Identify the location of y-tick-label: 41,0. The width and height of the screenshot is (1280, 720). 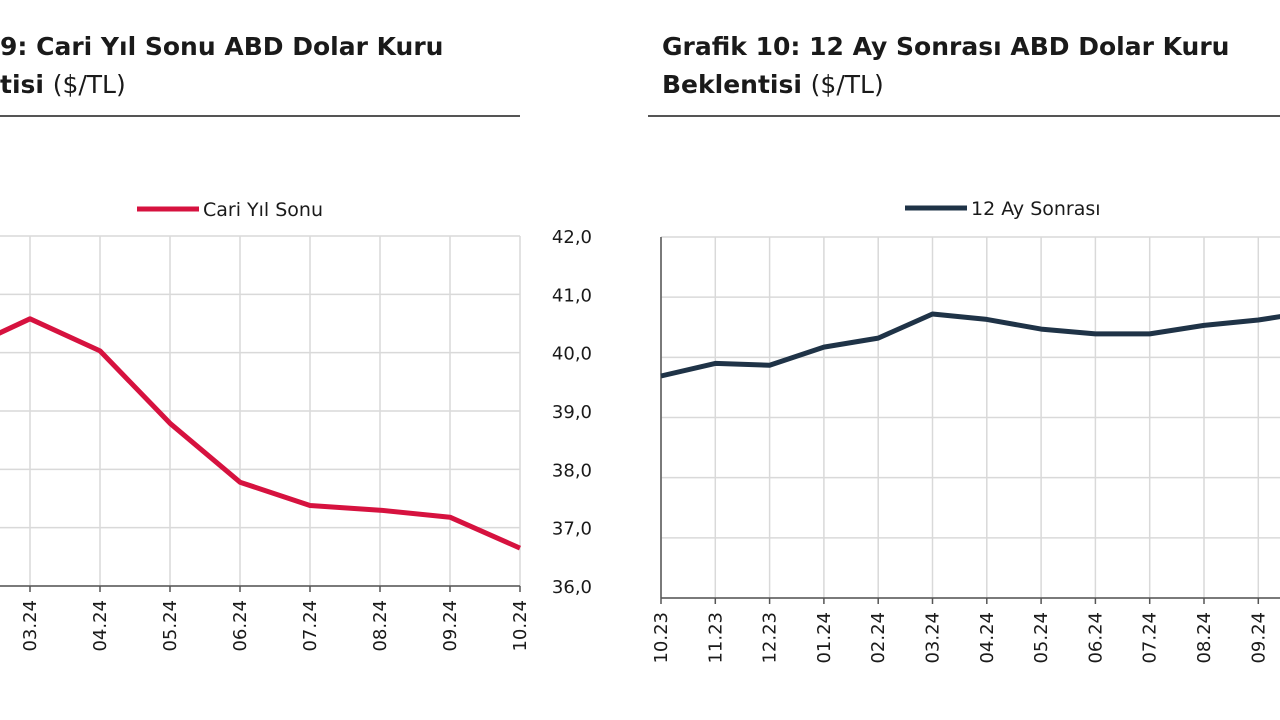
(572, 295).